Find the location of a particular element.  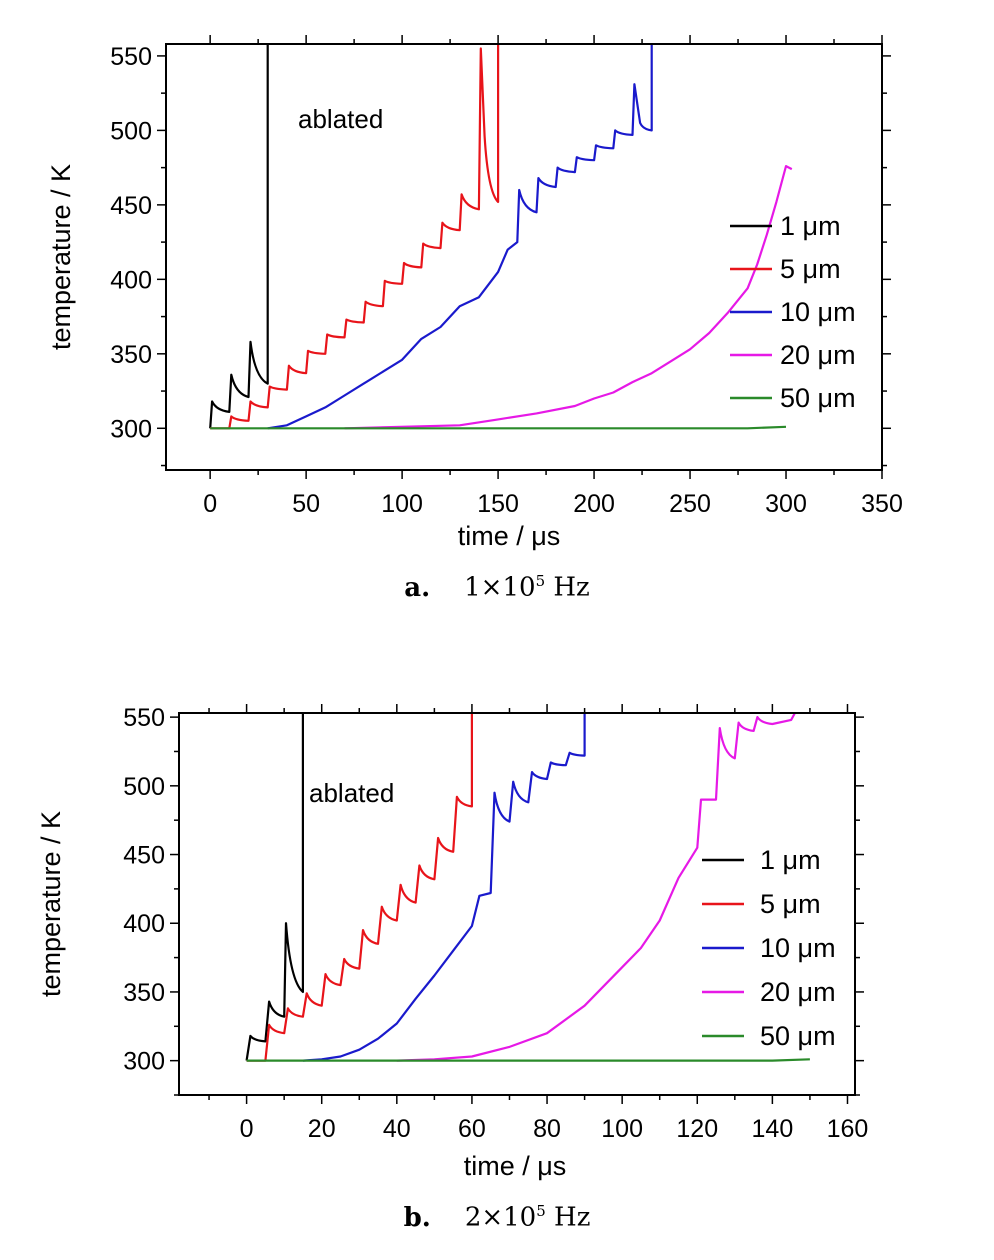

caption-letter: a. is located at coordinates (417, 587).